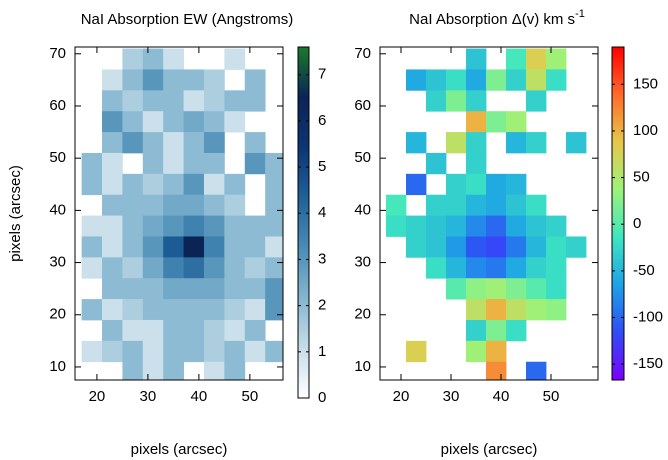 The width and height of the screenshot is (668, 460). Describe the element at coordinates (497, 18) in the screenshot. I see `chart-title: NaI Absorption Δ(v) km s-1` at that location.